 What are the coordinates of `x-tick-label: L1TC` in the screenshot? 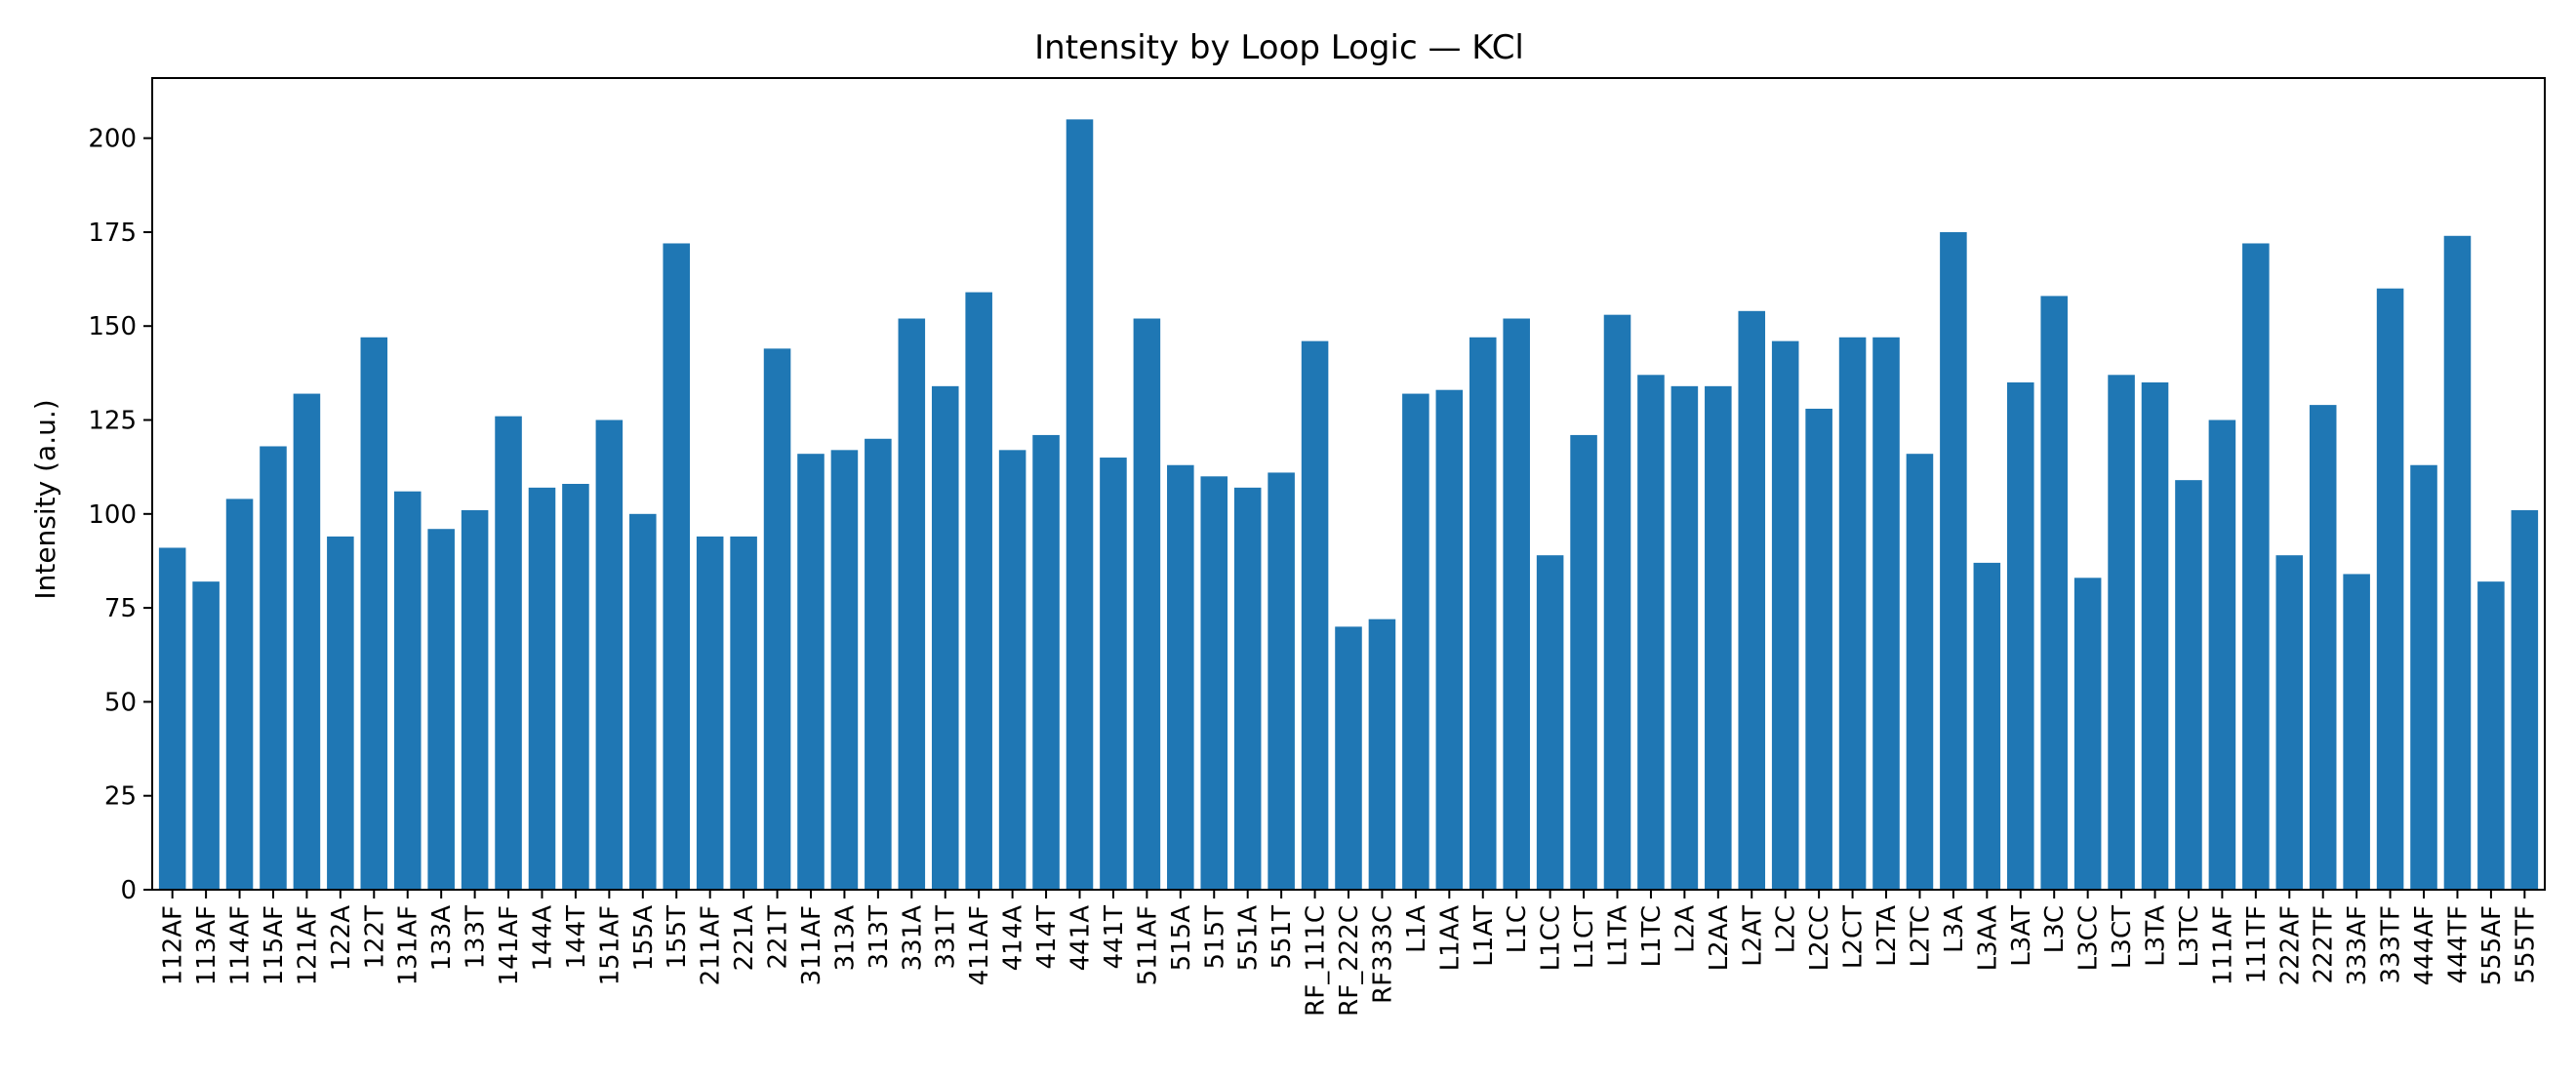 It's located at (1652, 936).